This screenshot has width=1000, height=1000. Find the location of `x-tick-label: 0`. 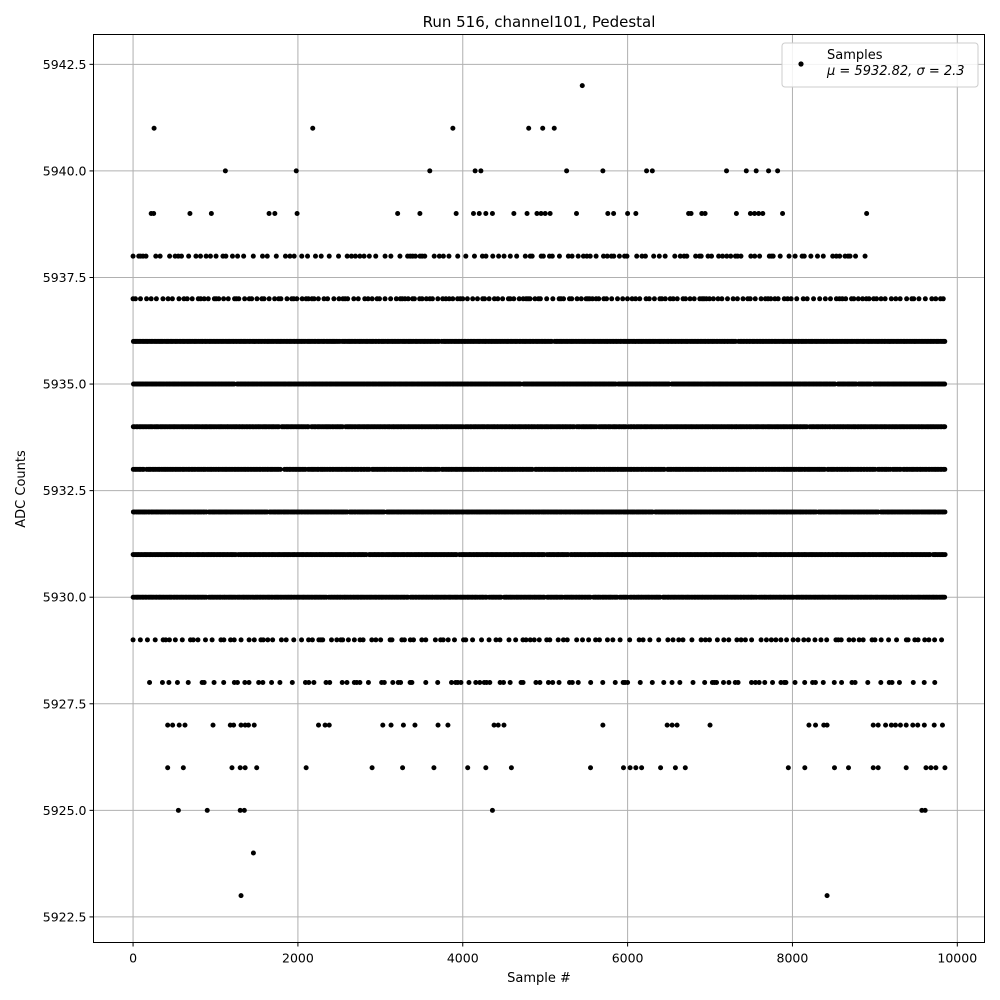

x-tick-label: 0 is located at coordinates (133, 958).